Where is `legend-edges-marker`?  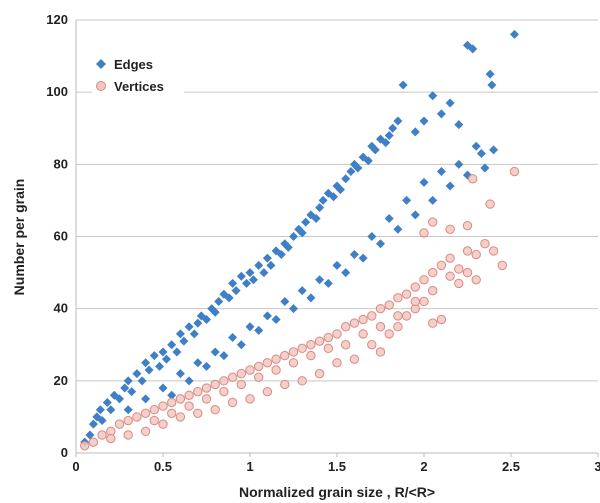
legend-edges-marker is located at coordinates (101, 64).